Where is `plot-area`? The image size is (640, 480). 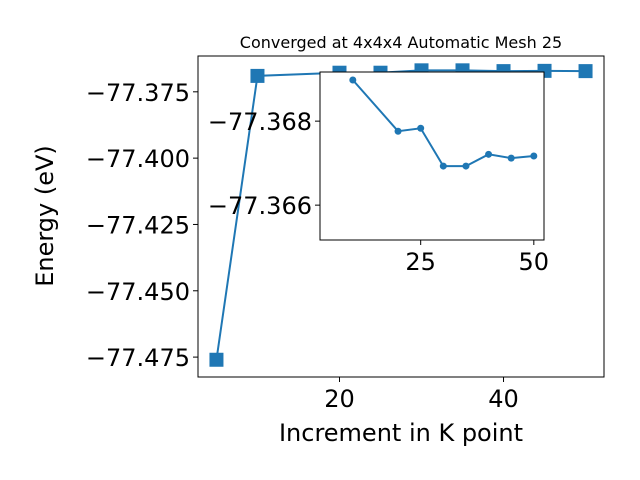
plot-area is located at coordinates (432, 156).